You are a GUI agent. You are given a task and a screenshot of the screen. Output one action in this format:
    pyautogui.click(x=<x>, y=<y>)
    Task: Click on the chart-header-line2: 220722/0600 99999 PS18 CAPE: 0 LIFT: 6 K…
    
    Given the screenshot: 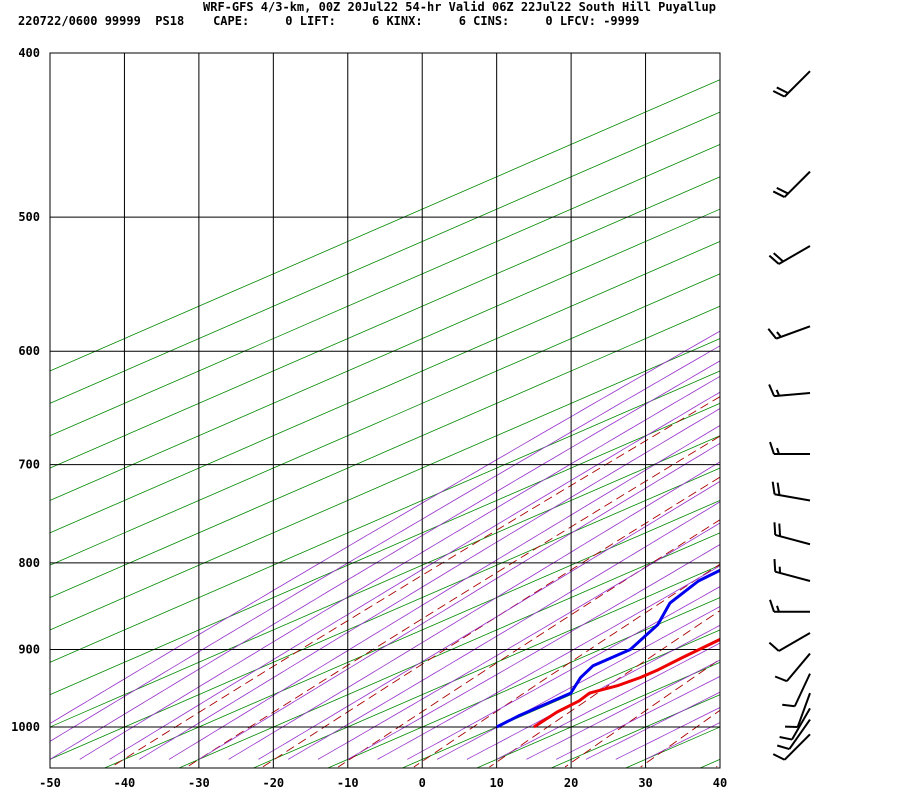 What is the action you would take?
    pyautogui.click(x=329, y=21)
    